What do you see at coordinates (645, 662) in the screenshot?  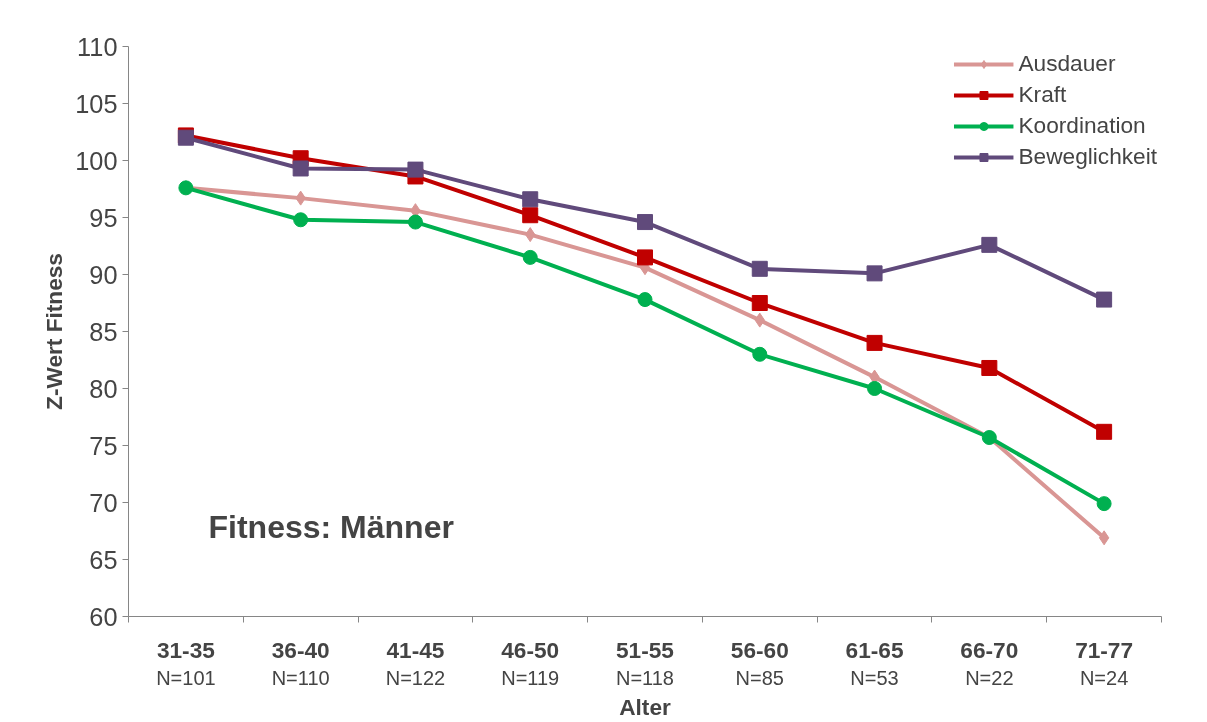 I see `category-label: 51-55 N=118` at bounding box center [645, 662].